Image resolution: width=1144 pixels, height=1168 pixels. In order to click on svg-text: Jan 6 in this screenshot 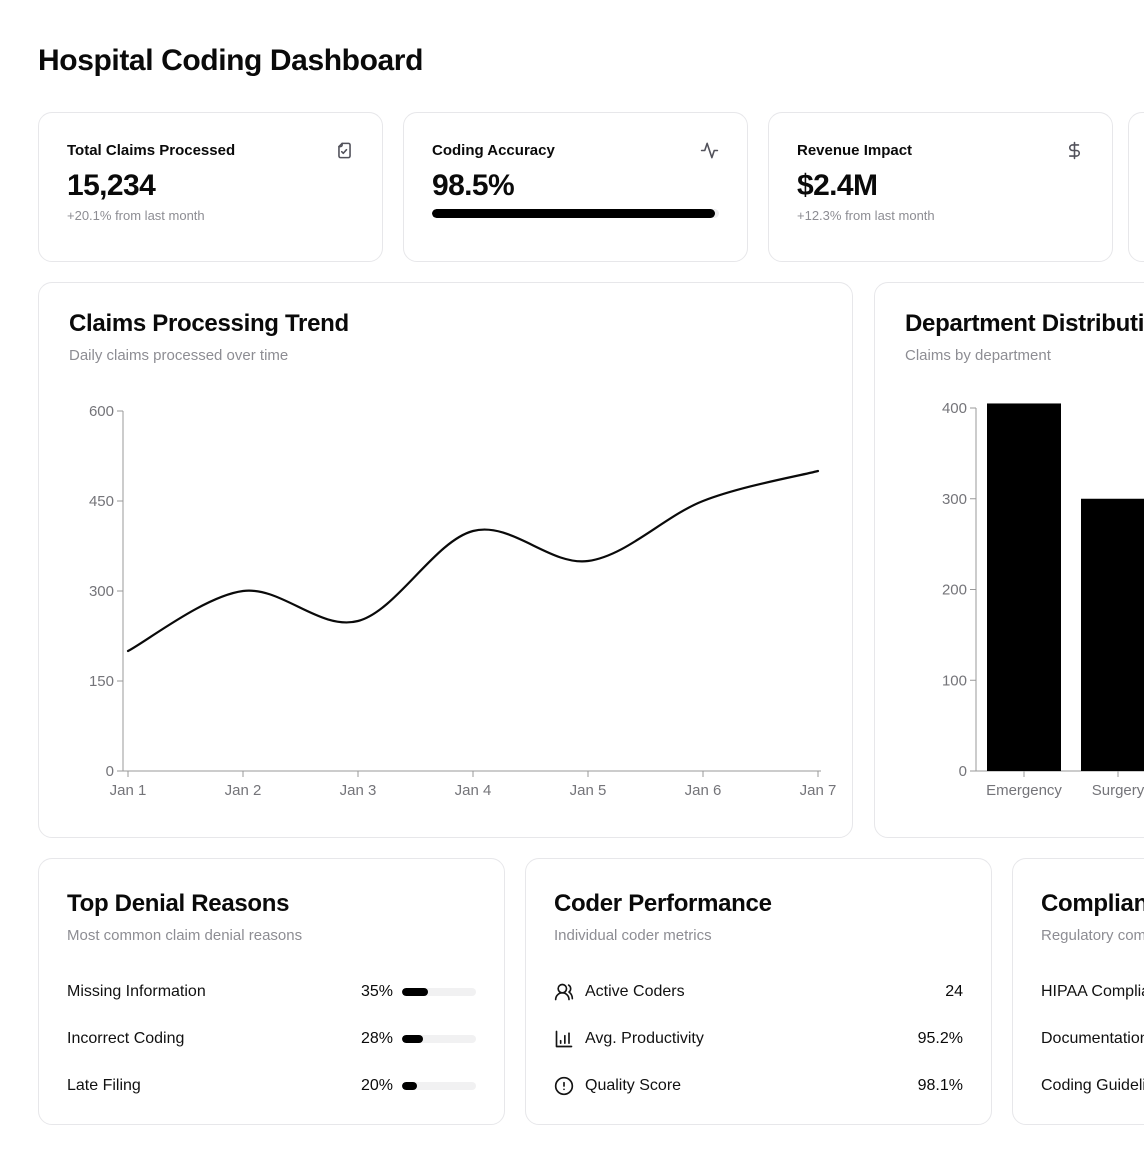, I will do `click(703, 790)`.